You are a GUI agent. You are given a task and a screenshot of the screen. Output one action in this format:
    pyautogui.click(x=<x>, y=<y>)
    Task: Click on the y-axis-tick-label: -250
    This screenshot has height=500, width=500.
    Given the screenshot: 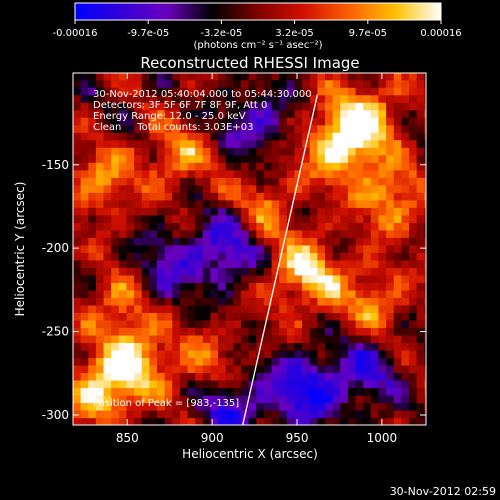 What is the action you would take?
    pyautogui.click(x=55, y=332)
    